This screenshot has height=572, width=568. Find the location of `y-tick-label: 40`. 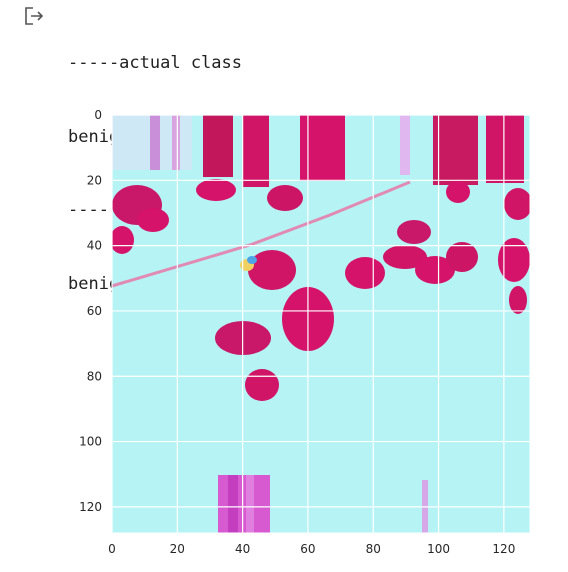

y-tick-label: 40 is located at coordinates (94, 246).